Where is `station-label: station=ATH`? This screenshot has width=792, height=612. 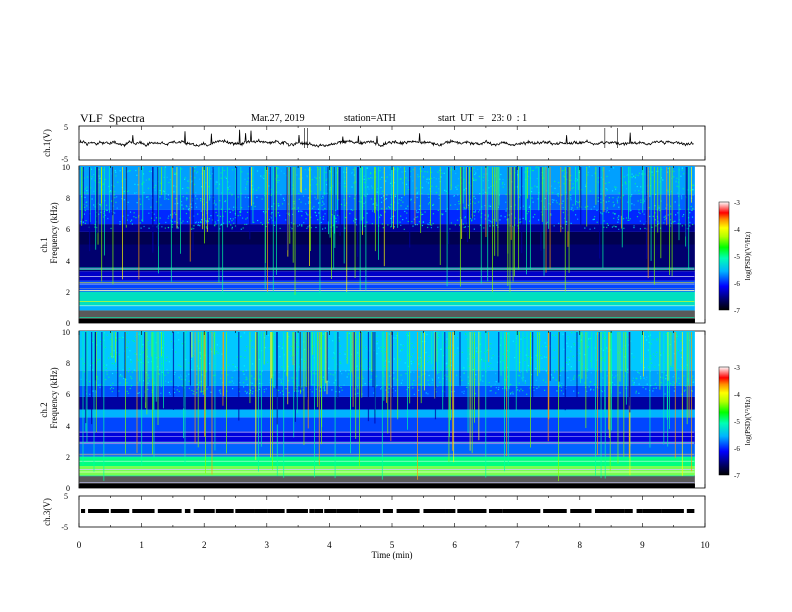
station-label: station=ATH is located at coordinates (370, 118).